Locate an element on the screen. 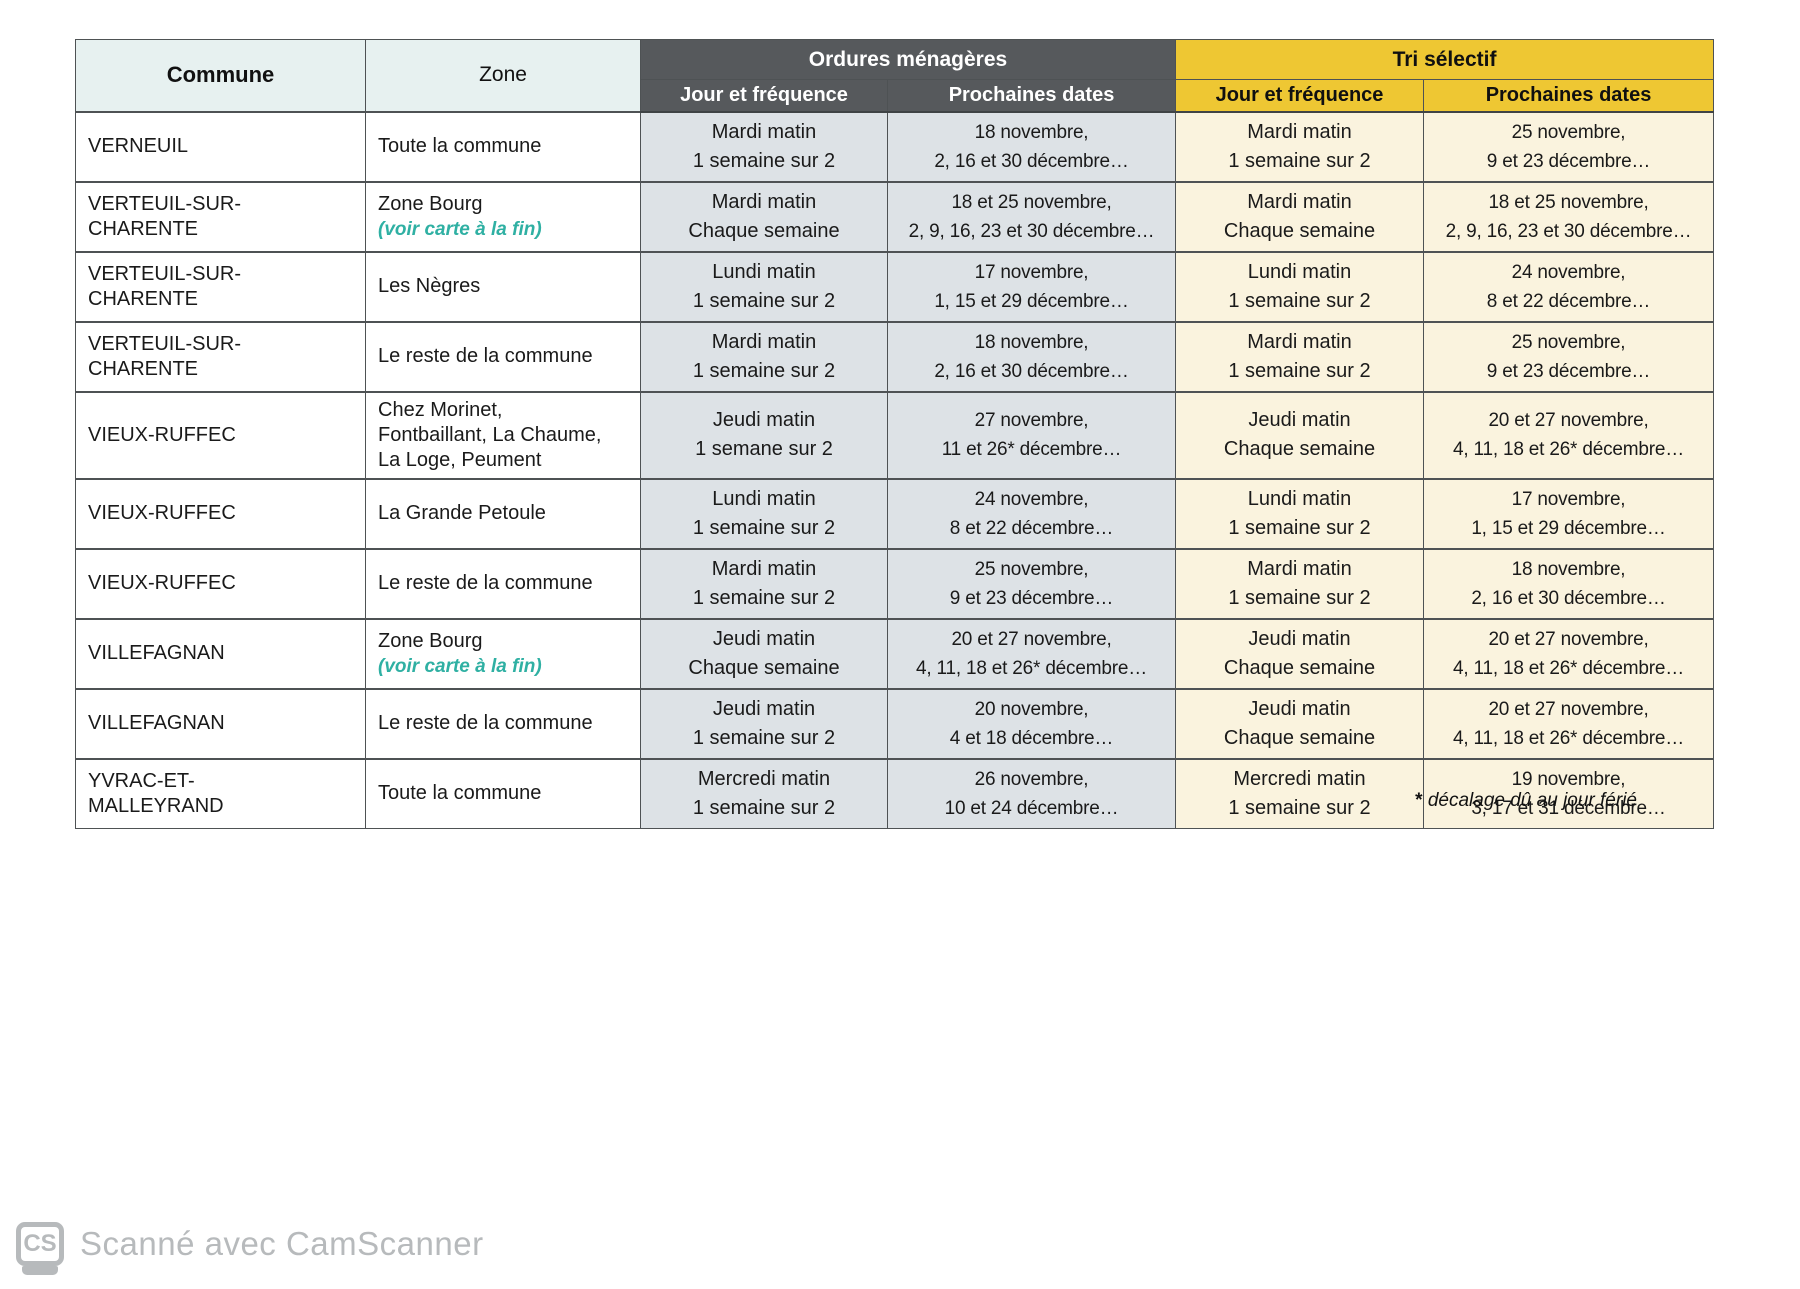 The height and width of the screenshot is (1289, 1800). zone-cell: Les Nègres is located at coordinates (503, 286).